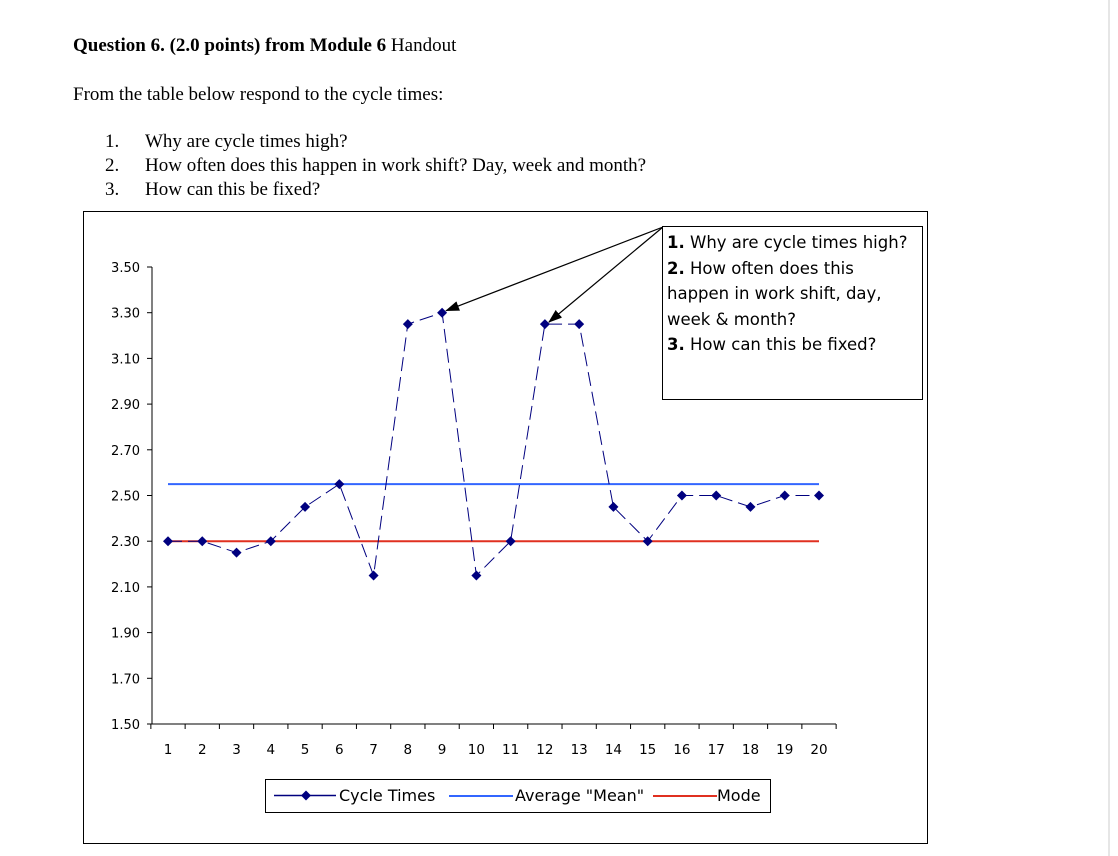 The width and height of the screenshot is (1118, 856). What do you see at coordinates (270, 750) in the screenshot?
I see `x-tick-label: 4` at bounding box center [270, 750].